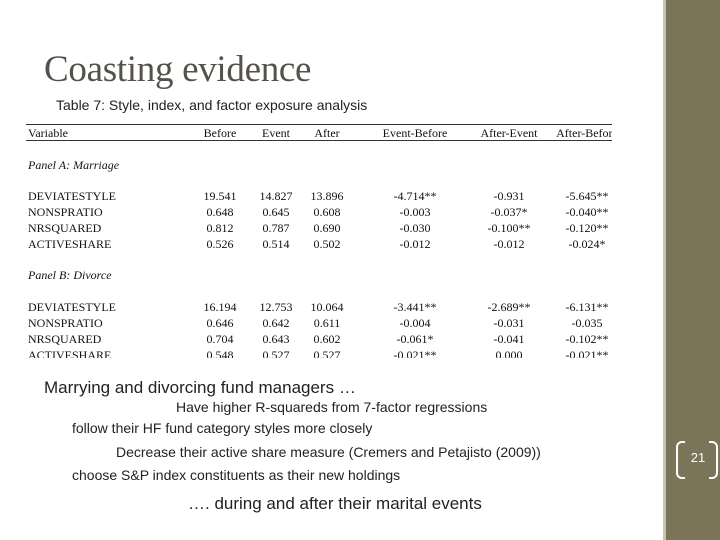  Describe the element at coordinates (220, 196) in the screenshot. I see `table-cell: 19.541` at that location.